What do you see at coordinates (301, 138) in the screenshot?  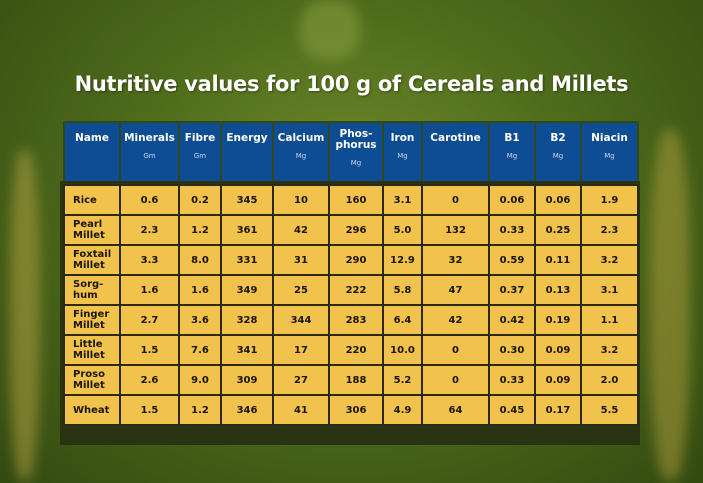 I see `column-label: Calcium` at bounding box center [301, 138].